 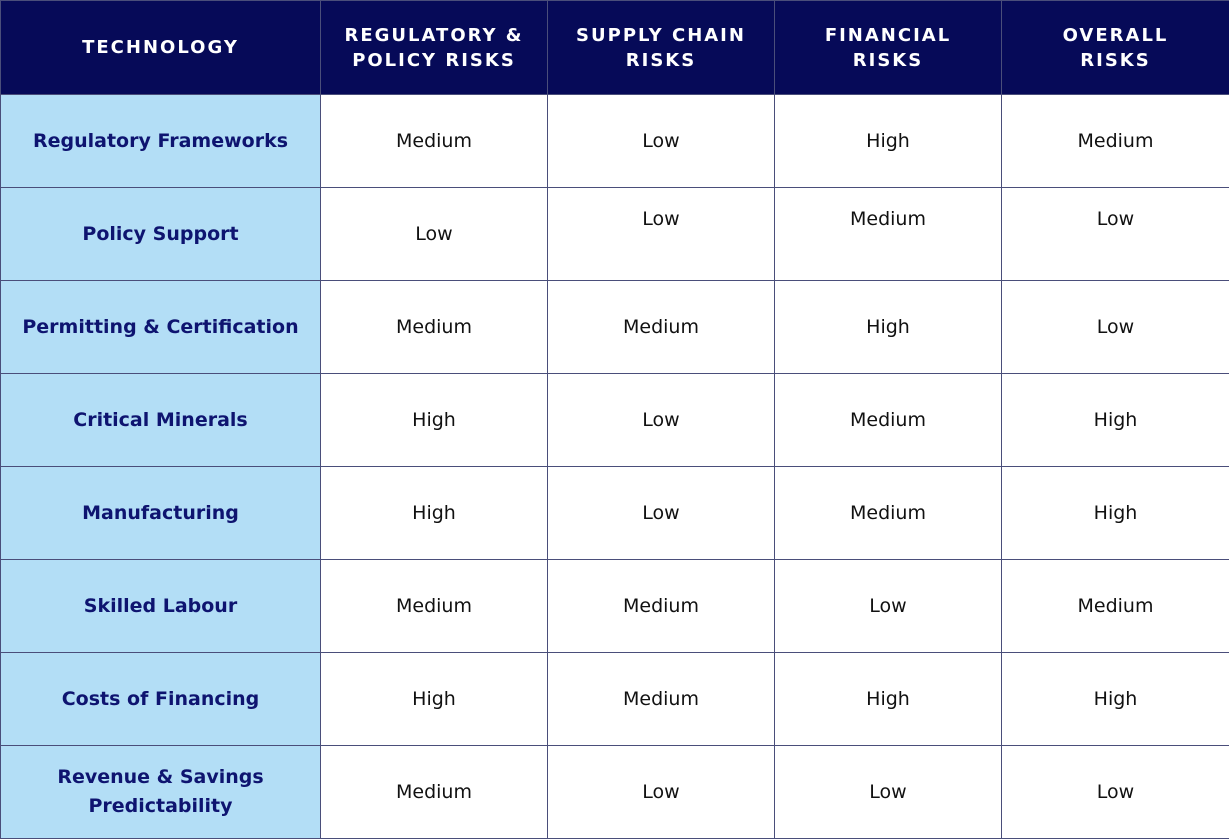 I want to click on column-header-technology: TECHNOLOGY, so click(x=160, y=47).